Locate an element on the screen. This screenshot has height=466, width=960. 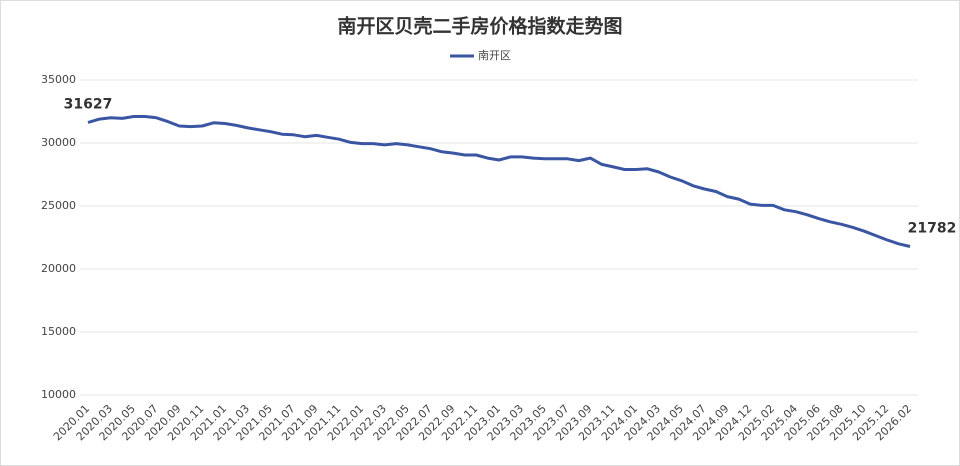
value-label: 31627 is located at coordinates (88, 104).